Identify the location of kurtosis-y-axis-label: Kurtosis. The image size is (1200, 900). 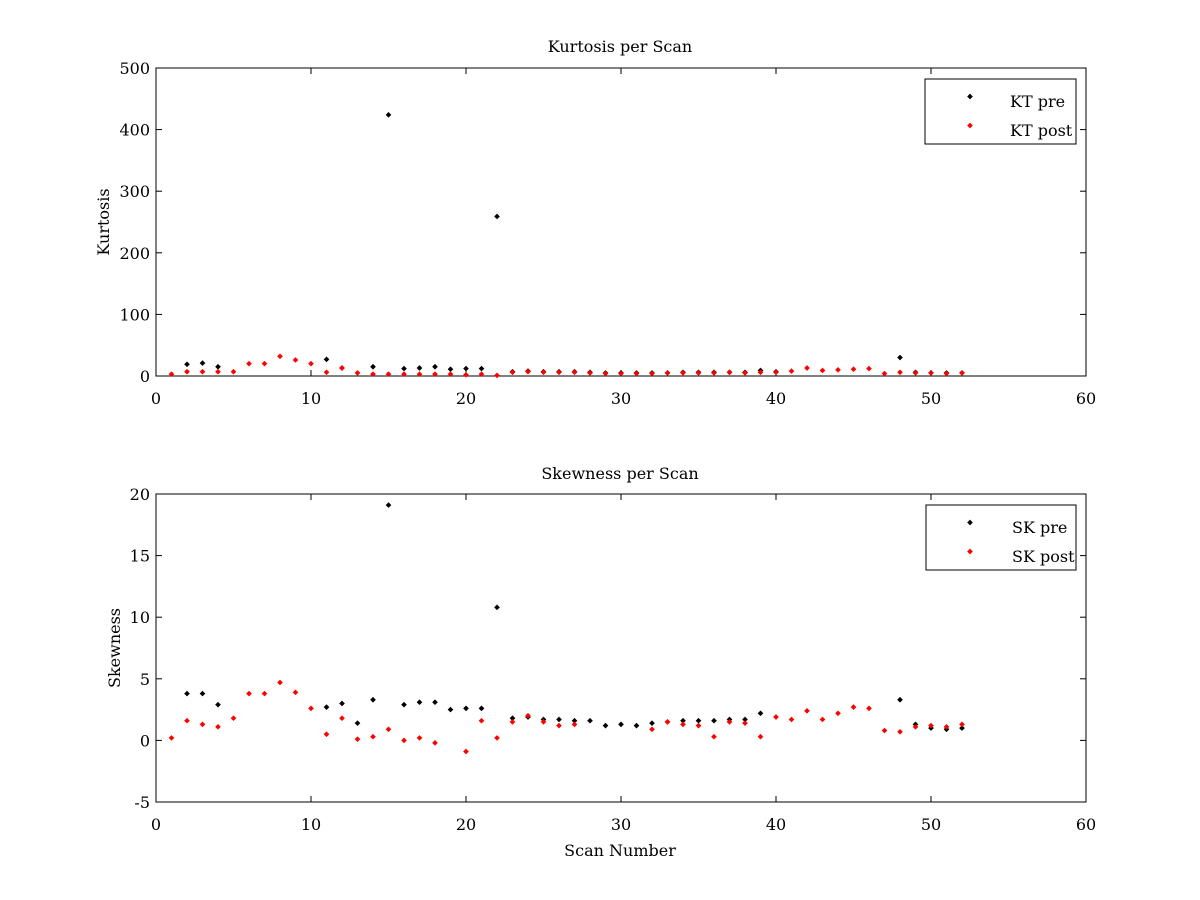
(103, 221).